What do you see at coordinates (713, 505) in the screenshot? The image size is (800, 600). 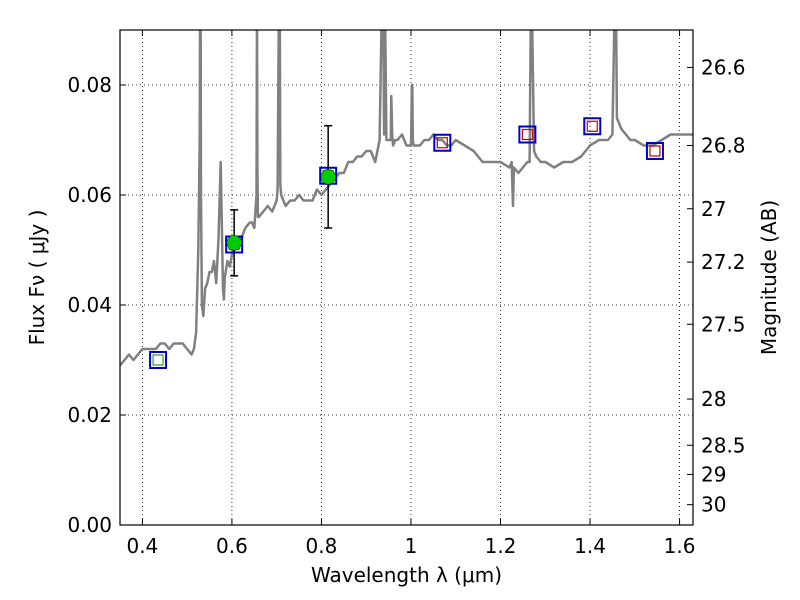 I see `mag-tick-label: 30` at bounding box center [713, 505].